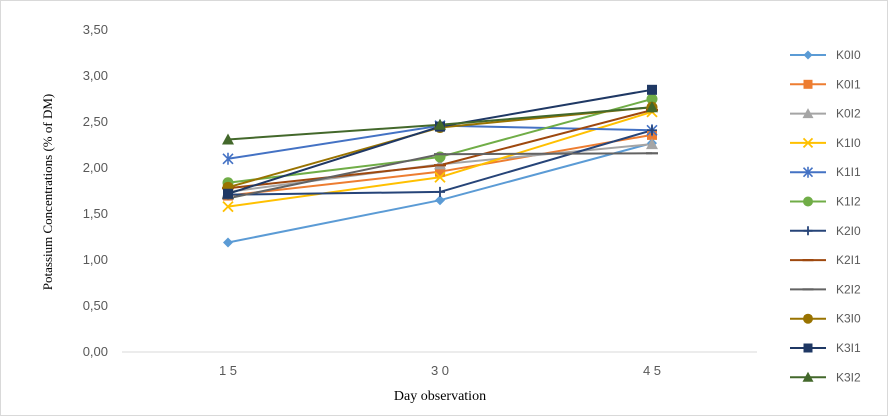 The image size is (888, 416). I want to click on legend-marker-k0i0, so click(808, 55).